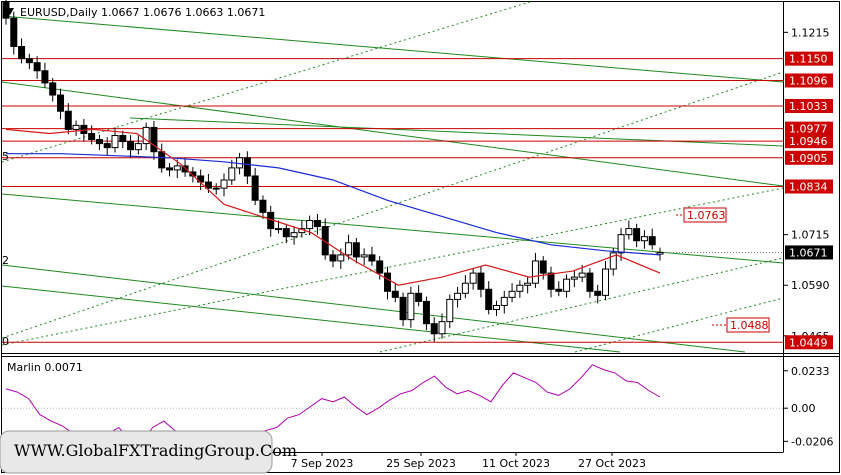  What do you see at coordinates (808, 186) in the screenshot?
I see `price-level-label: 1.0834` at bounding box center [808, 186].